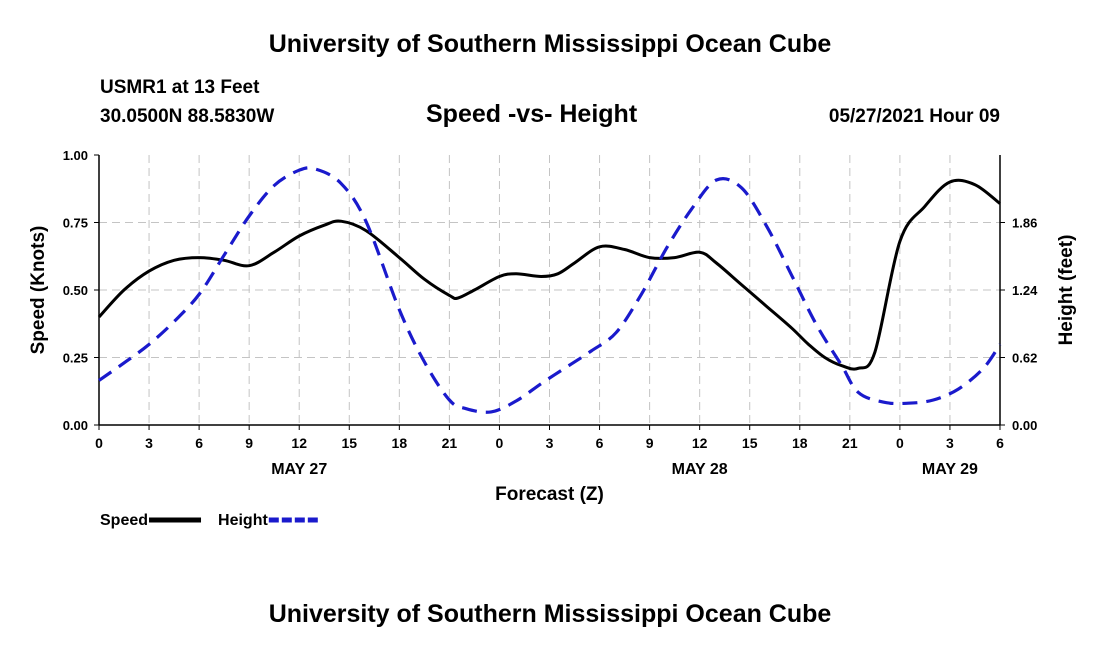 The image size is (1100, 650). Describe the element at coordinates (914, 116) in the screenshot. I see `forecast-datetime: 05/27/2021 Hour 09` at that location.